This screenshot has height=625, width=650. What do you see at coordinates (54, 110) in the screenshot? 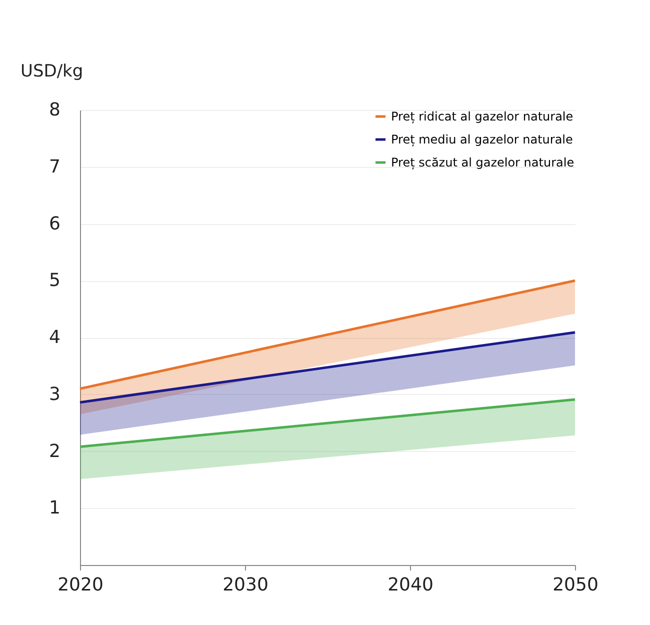
I see `y-tick-label: 8` at bounding box center [54, 110].